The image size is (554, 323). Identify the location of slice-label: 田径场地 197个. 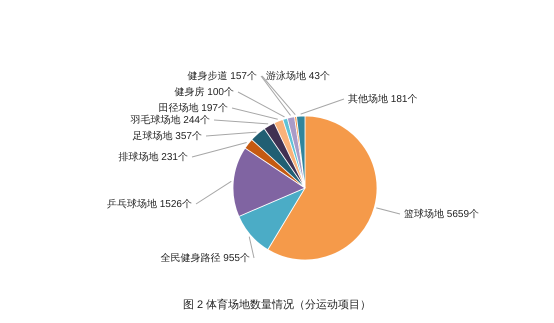
(193, 108).